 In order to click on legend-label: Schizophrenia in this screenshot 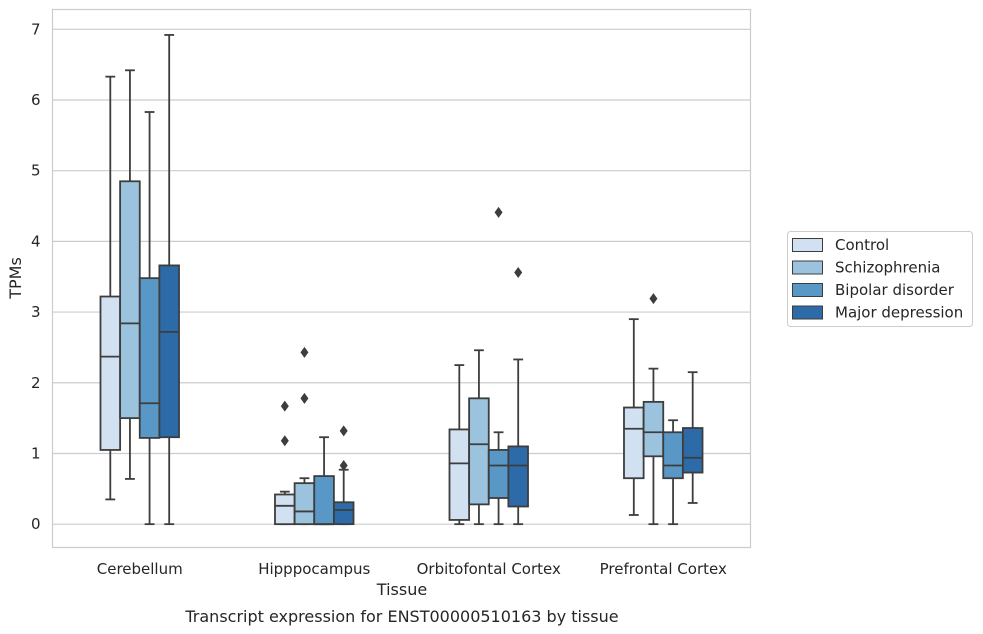, I will do `click(887, 268)`.